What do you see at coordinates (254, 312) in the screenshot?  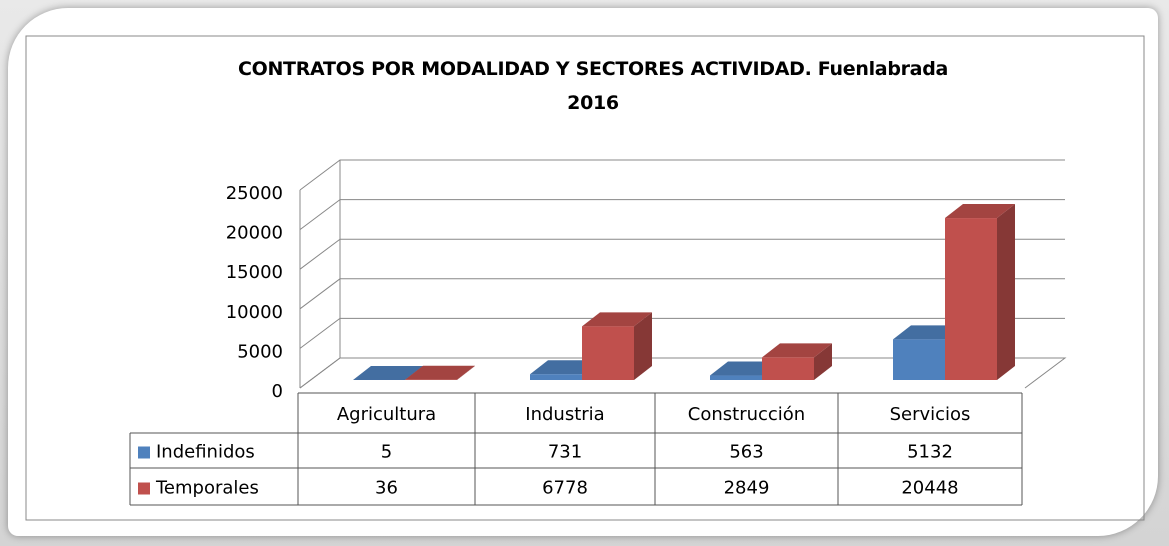 I see `y-tick-label: 10000` at bounding box center [254, 312].